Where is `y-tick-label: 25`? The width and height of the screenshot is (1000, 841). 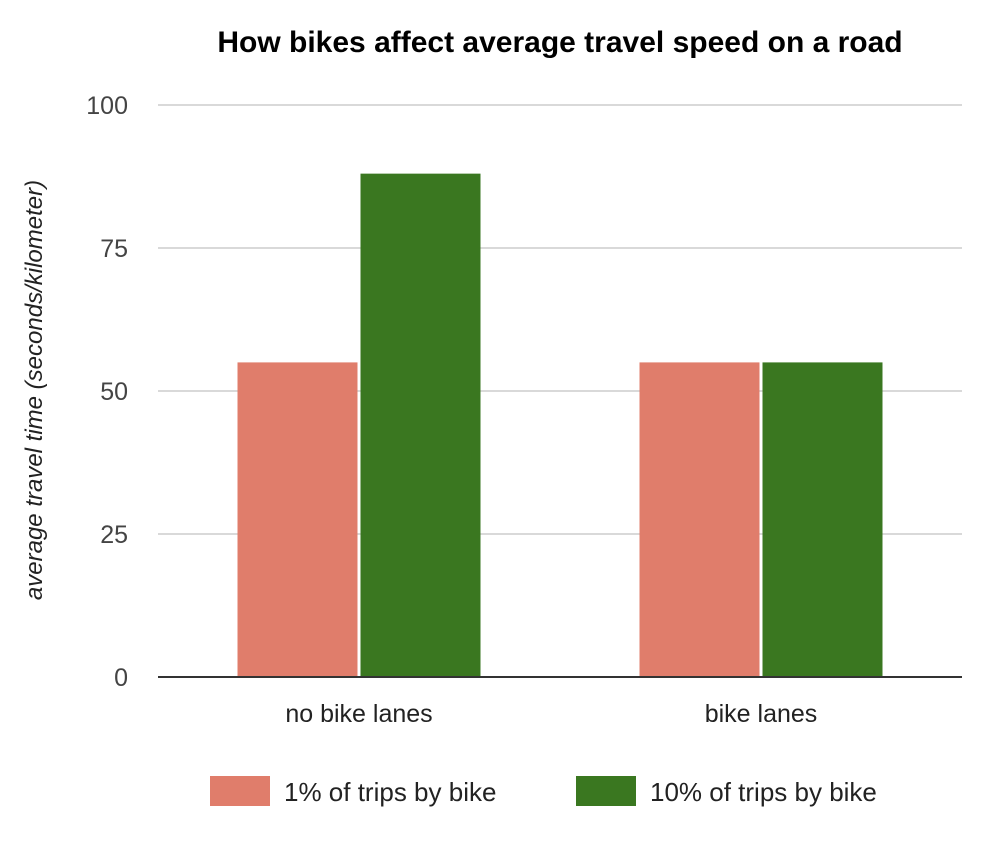
y-tick-label: 25 is located at coordinates (114, 535).